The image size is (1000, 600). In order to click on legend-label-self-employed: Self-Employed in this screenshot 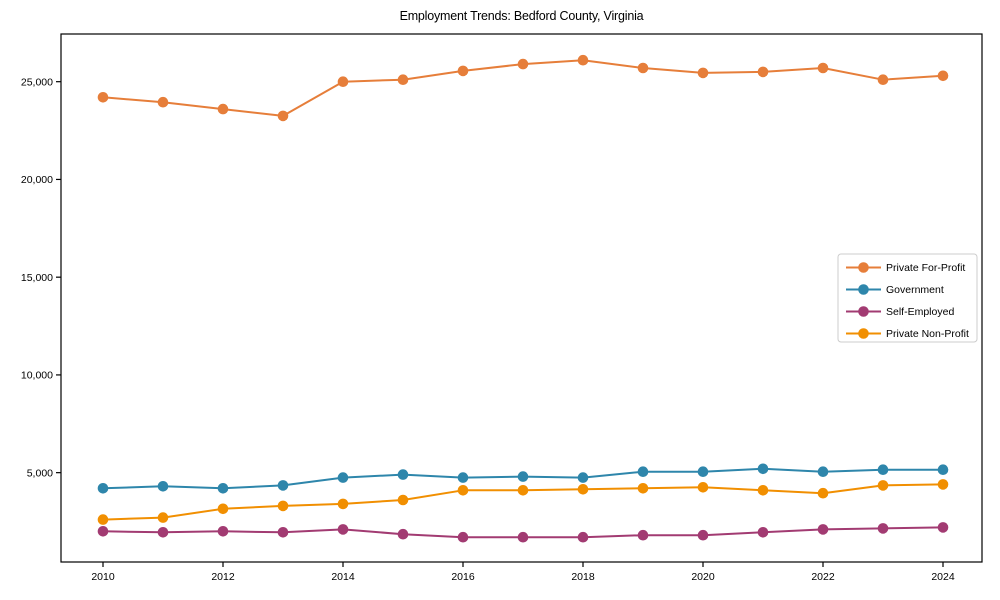, I will do `click(920, 312)`.